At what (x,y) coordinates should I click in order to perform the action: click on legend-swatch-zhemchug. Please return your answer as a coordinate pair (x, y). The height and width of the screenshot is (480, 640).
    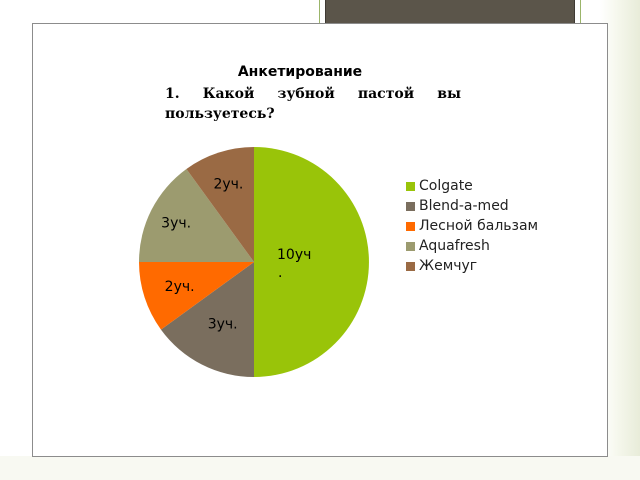
    Looking at the image, I should click on (410, 266).